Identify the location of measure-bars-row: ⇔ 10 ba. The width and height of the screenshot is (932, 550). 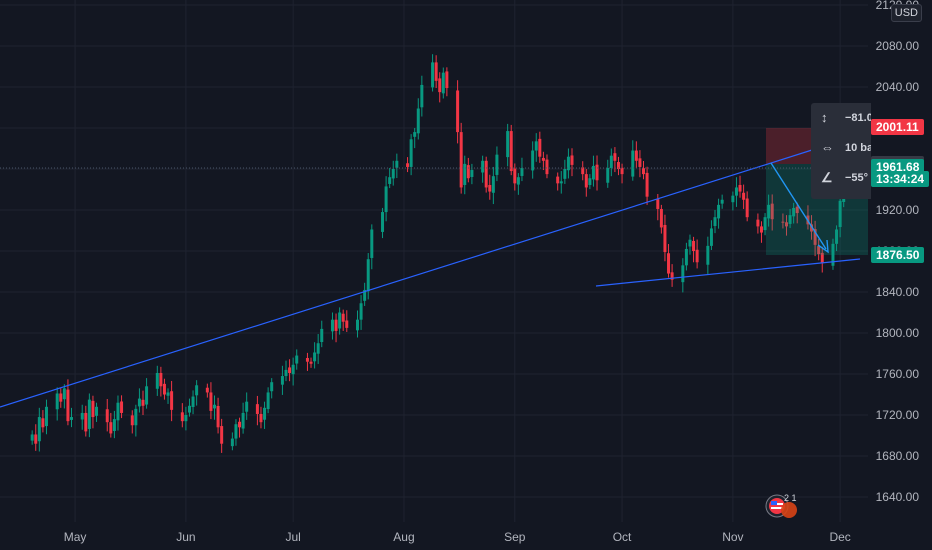
(841, 149).